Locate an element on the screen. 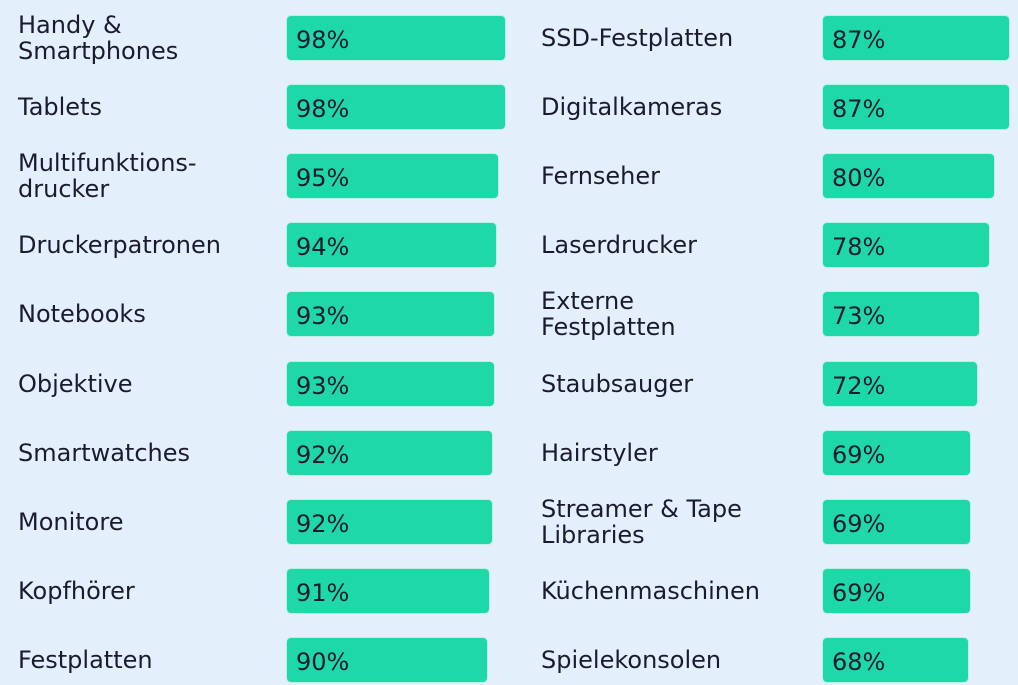  category-label: Festplatten is located at coordinates (85, 659).